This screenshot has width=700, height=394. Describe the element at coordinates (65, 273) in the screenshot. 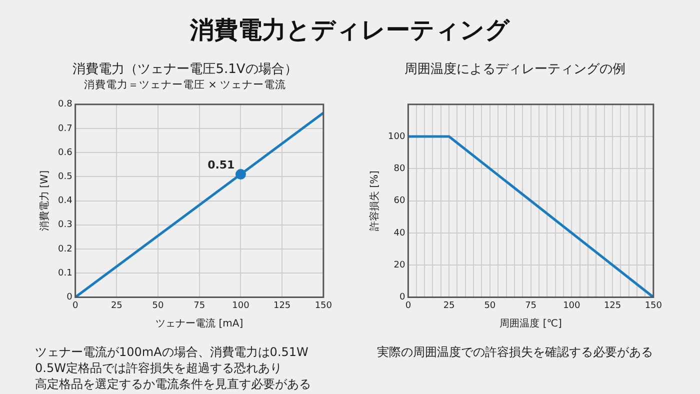

I see `y-tick-label: 0.1` at that location.